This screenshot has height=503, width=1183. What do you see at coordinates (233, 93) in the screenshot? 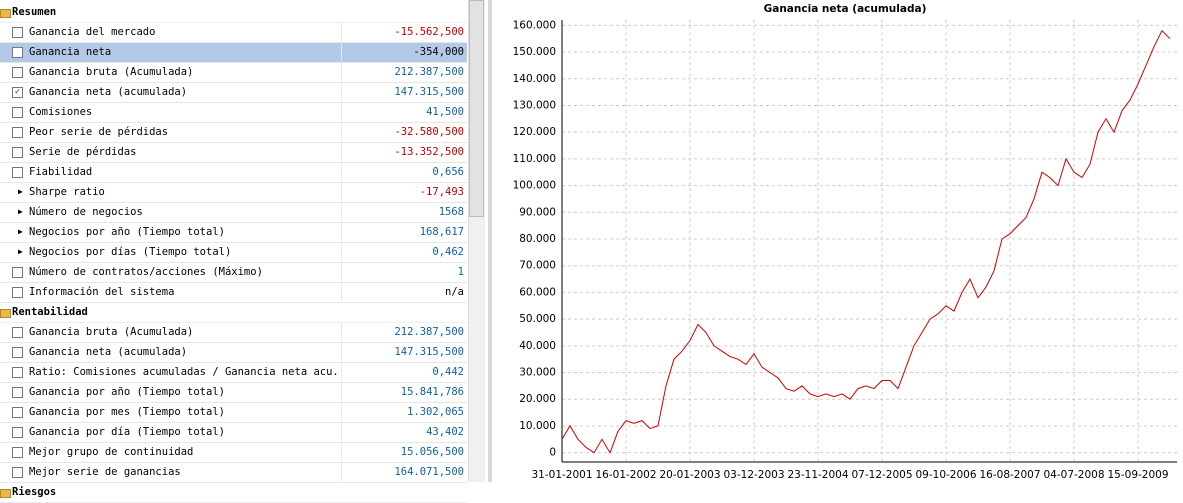
I see `stat-row: ✓ Ganancia neta (acumulada) 147.315,500` at bounding box center [233, 93].